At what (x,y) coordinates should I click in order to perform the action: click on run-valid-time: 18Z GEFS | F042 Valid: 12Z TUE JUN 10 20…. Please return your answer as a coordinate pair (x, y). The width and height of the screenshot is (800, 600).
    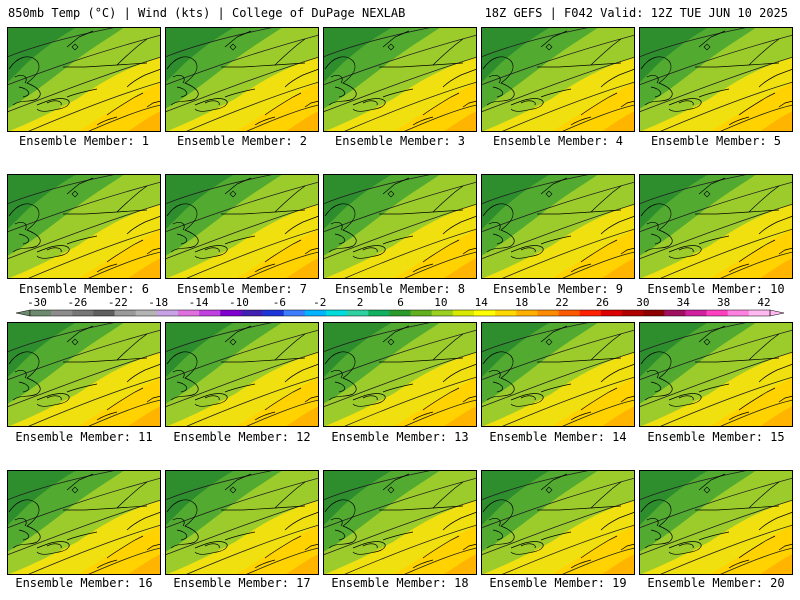
    Looking at the image, I should click on (636, 13).